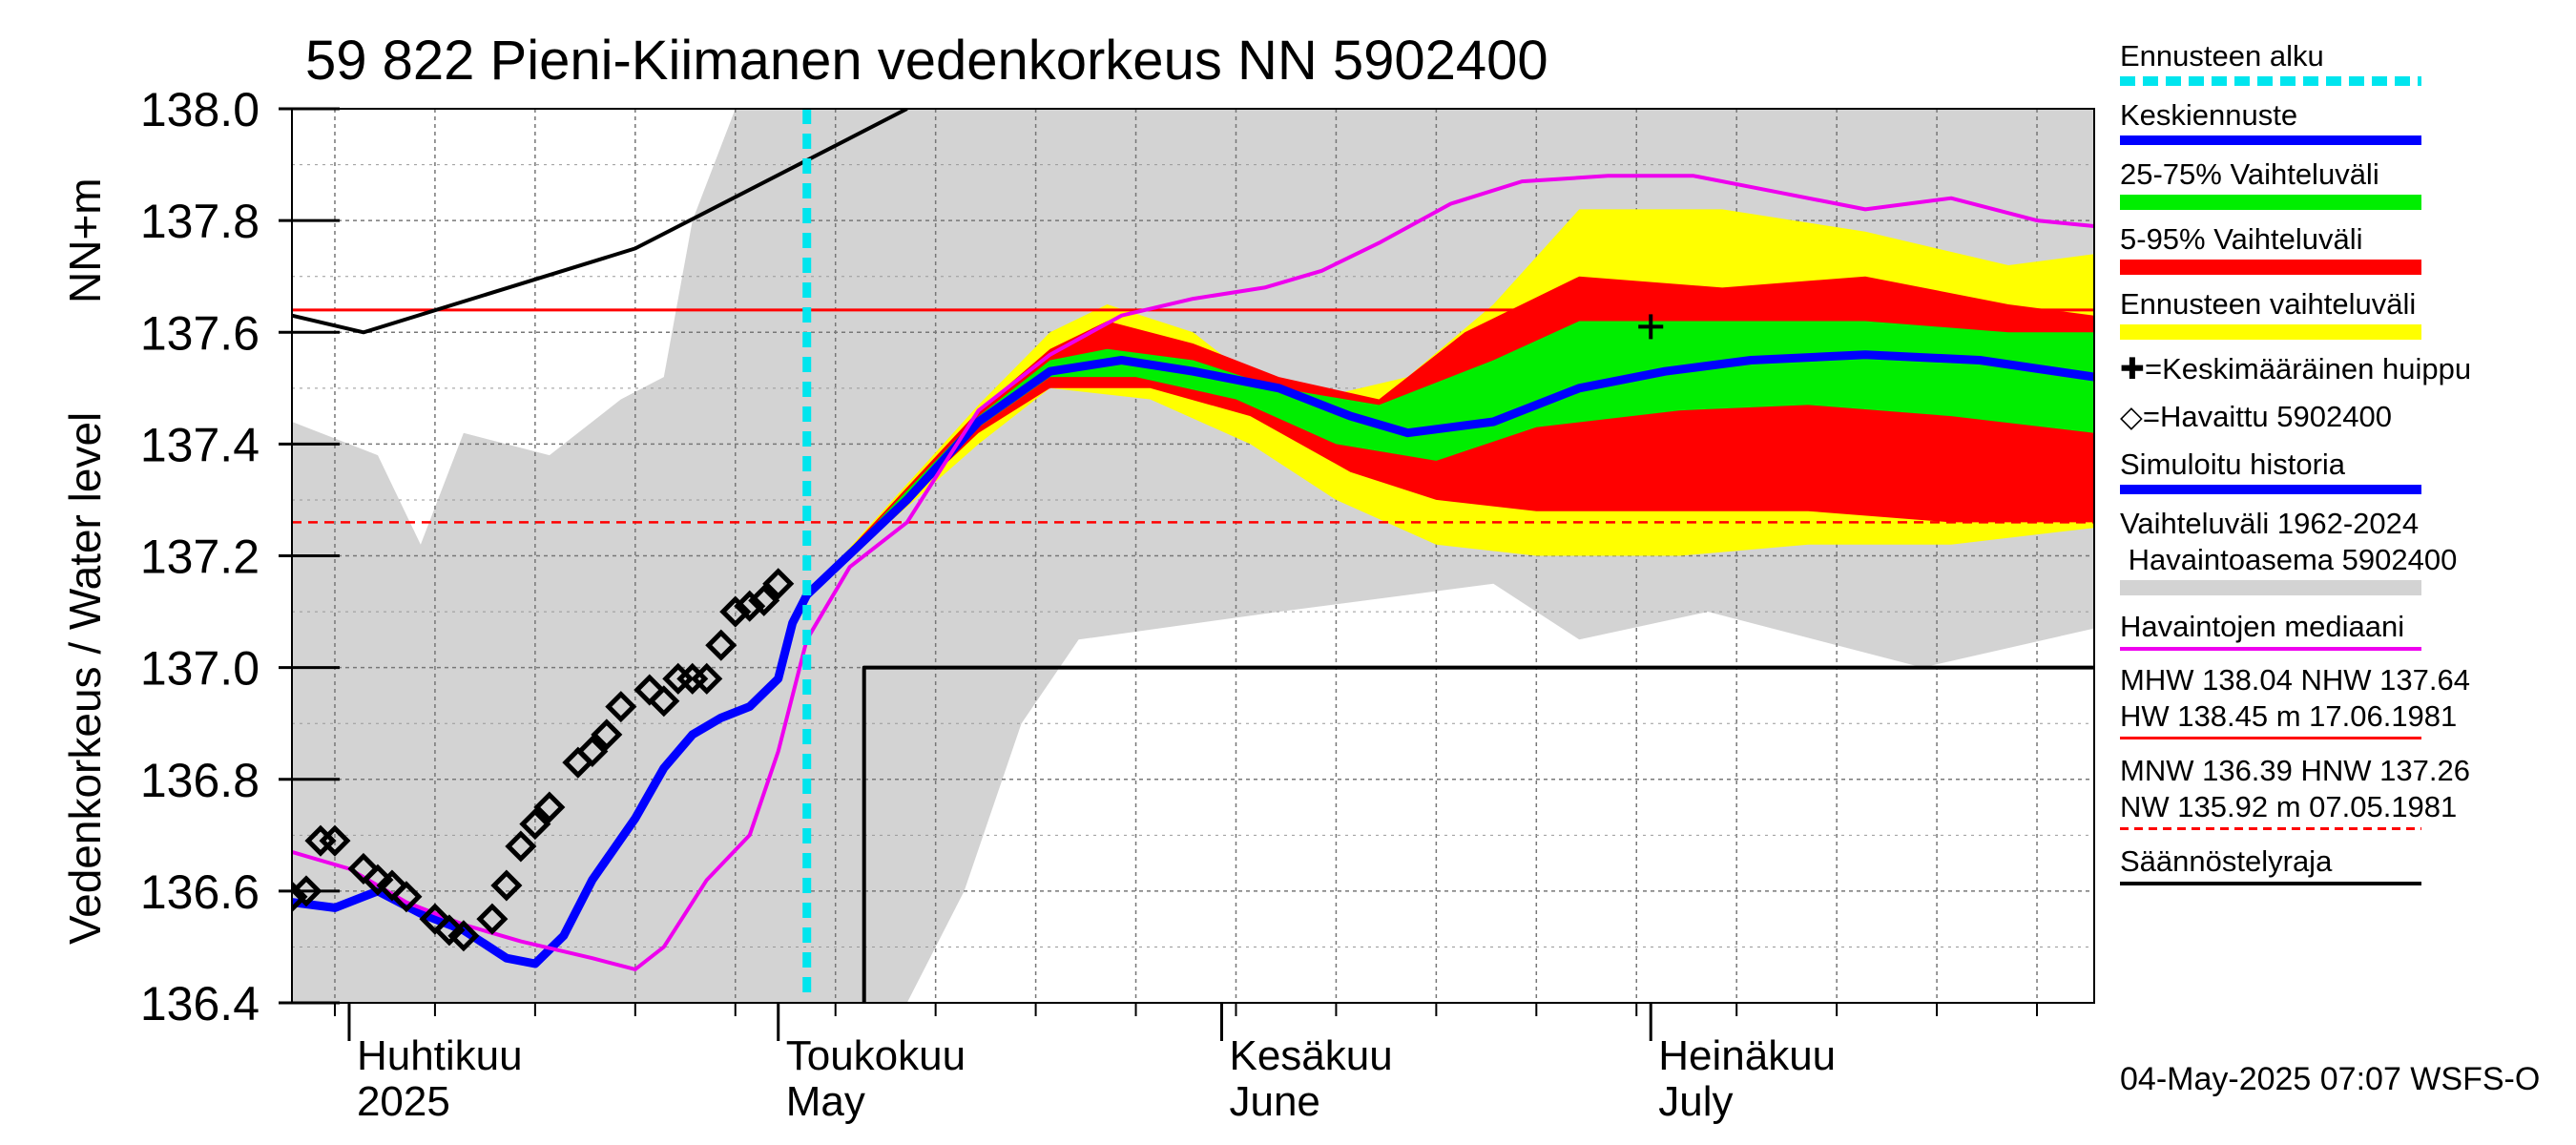 This screenshot has width=2576, height=1145. What do you see at coordinates (2270, 738) in the screenshot?
I see `legend-symbol-red-line` at bounding box center [2270, 738].